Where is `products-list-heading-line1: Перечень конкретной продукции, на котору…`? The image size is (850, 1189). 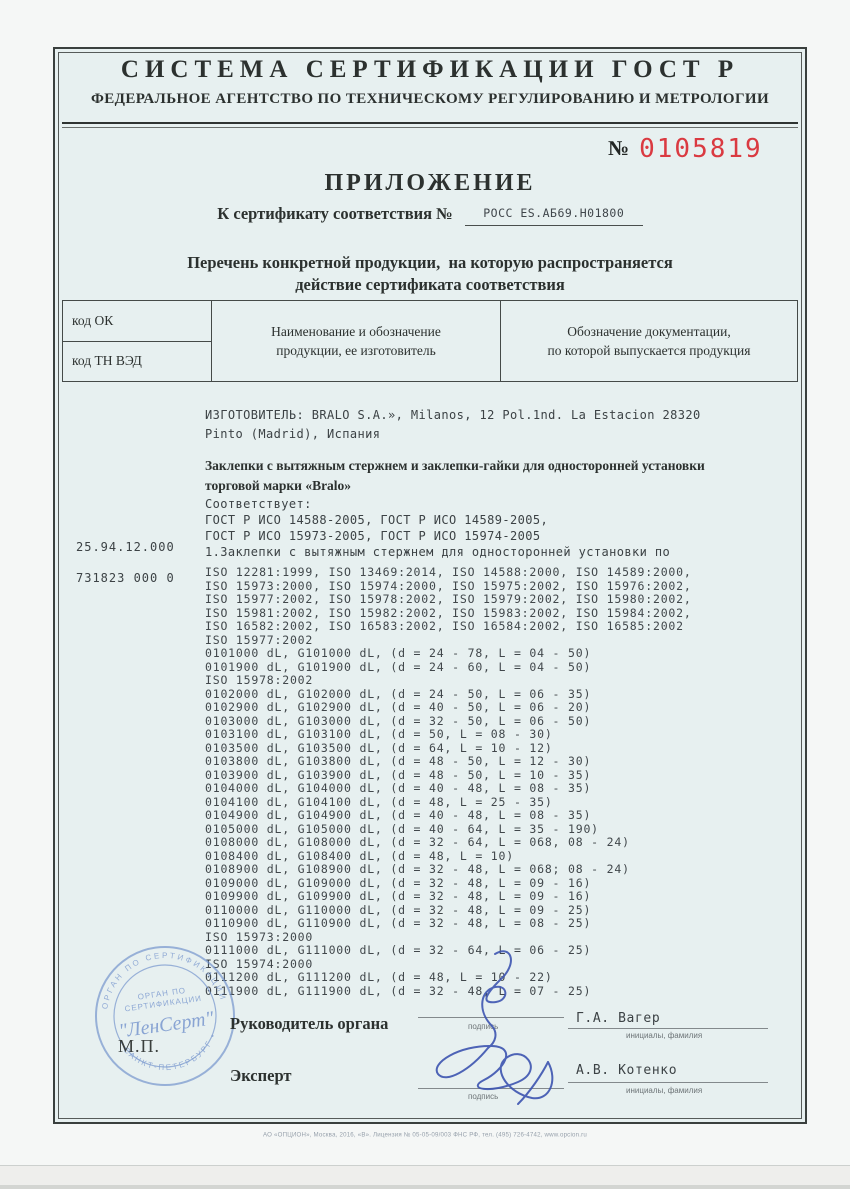
products-list-heading-line1: Перечень конкретной продукции, на котору… is located at coordinates (430, 262).